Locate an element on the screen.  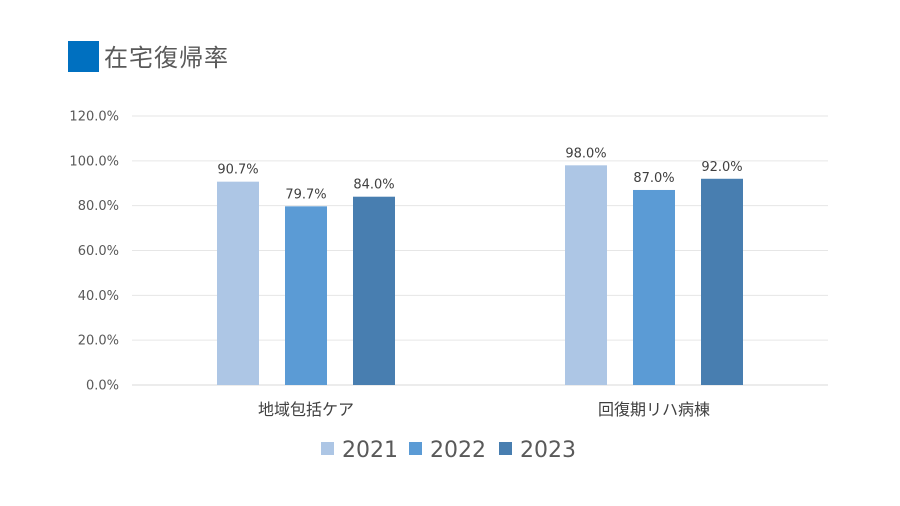
page-title: 在宅復帰率 is located at coordinates (166, 58).